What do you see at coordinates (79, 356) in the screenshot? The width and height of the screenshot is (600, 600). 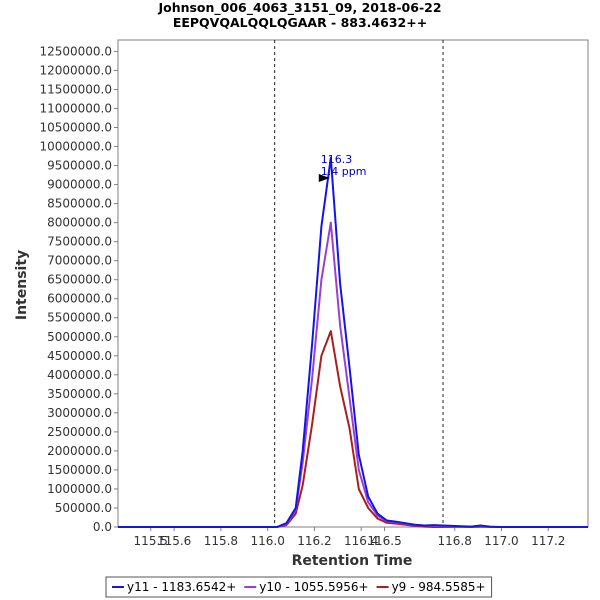 I see `y-tick-label: 4500000.0` at bounding box center [79, 356].